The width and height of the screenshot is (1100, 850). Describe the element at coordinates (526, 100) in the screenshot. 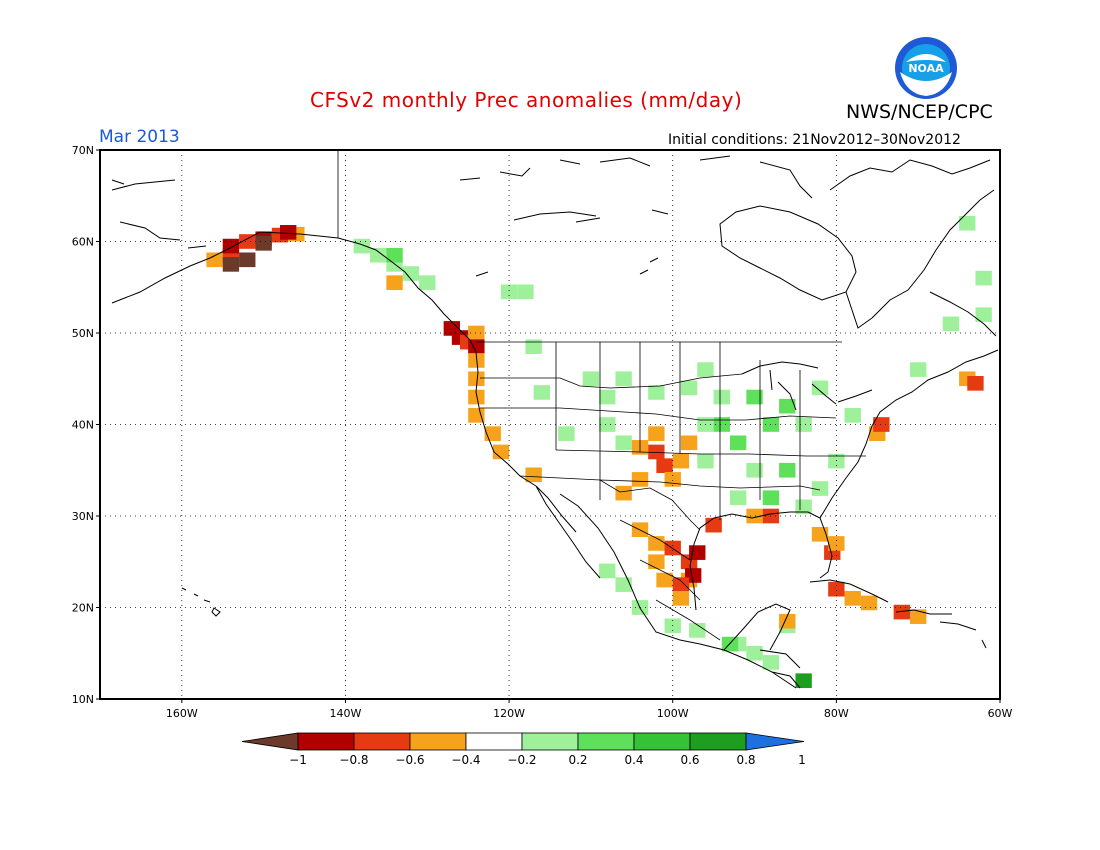

I see `map-title: CFSv2 monthly Prec anomalies (mm/day)` at that location.